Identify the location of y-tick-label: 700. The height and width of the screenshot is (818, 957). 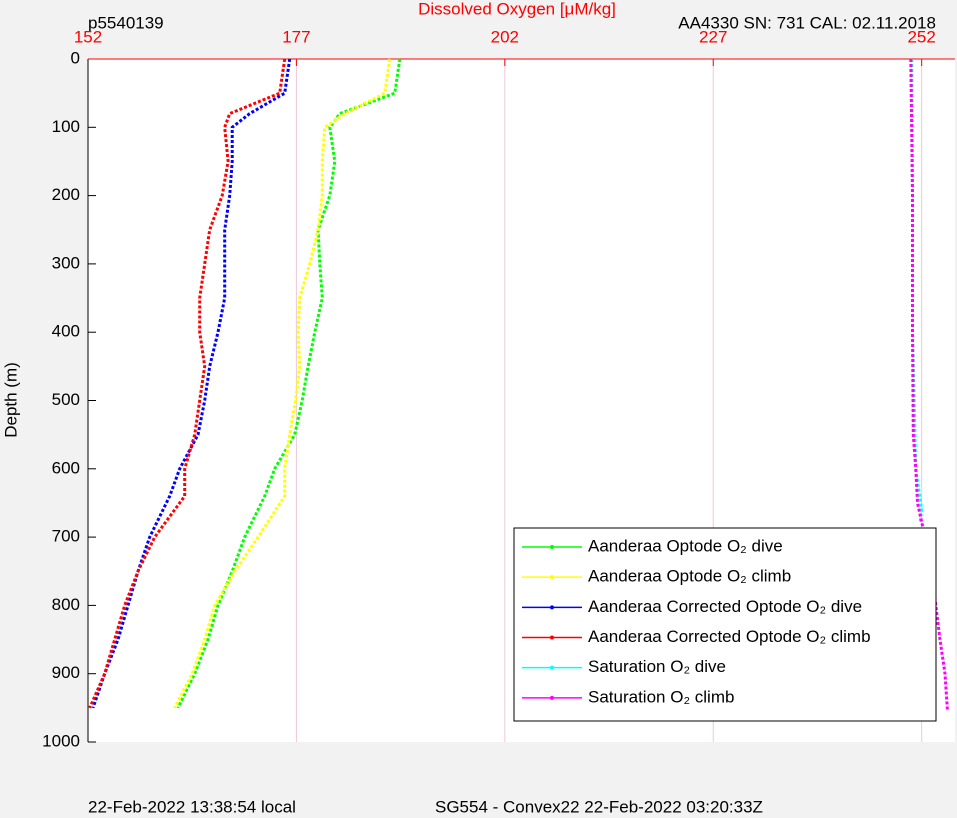
(66, 536).